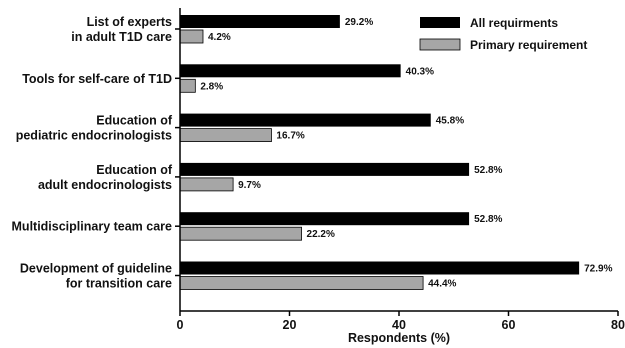 The image size is (625, 348). Describe the element at coordinates (249, 185) in the screenshot. I see `data-label-primary-3: 9.7%` at that location.